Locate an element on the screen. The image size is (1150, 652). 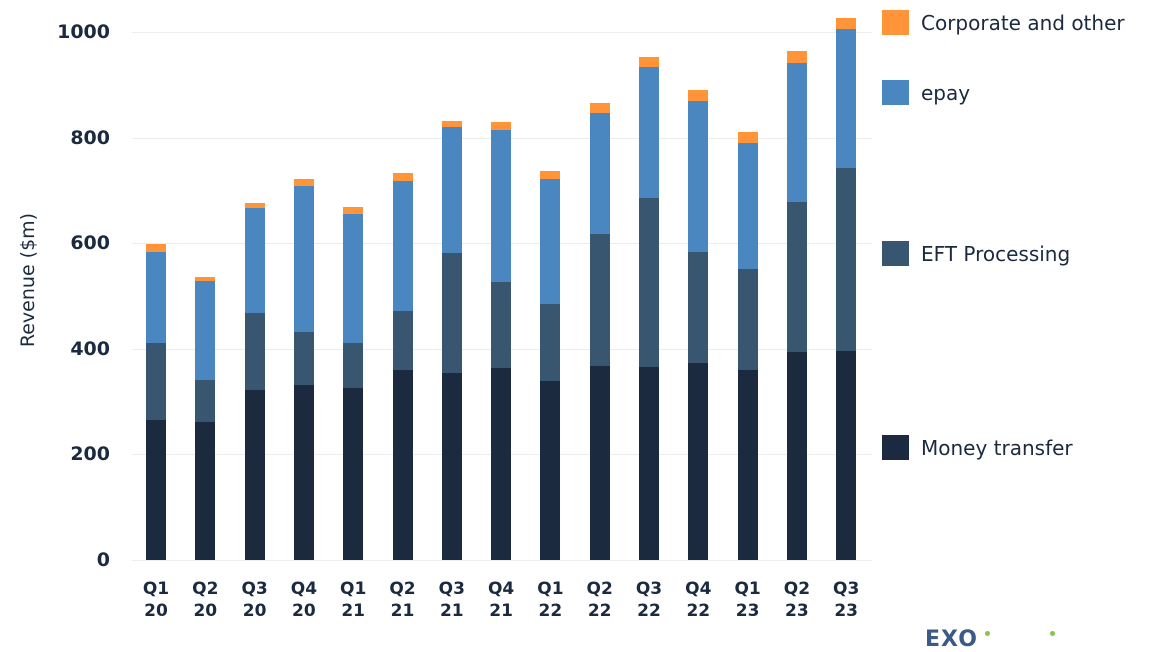
legend-label-eft: EFT Processing is located at coordinates (996, 253).